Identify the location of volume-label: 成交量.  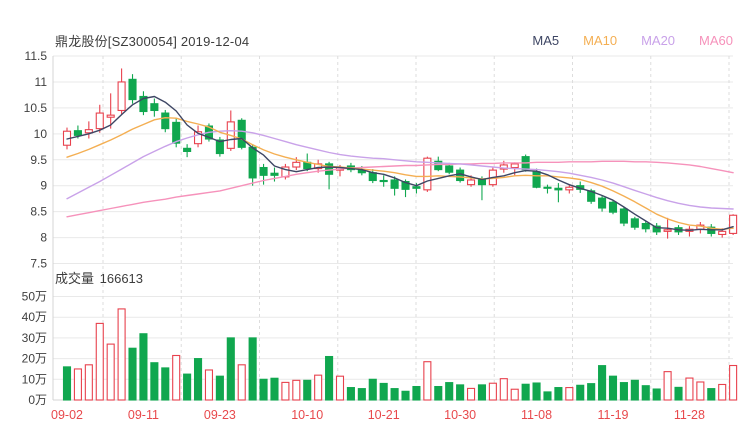
(75, 278).